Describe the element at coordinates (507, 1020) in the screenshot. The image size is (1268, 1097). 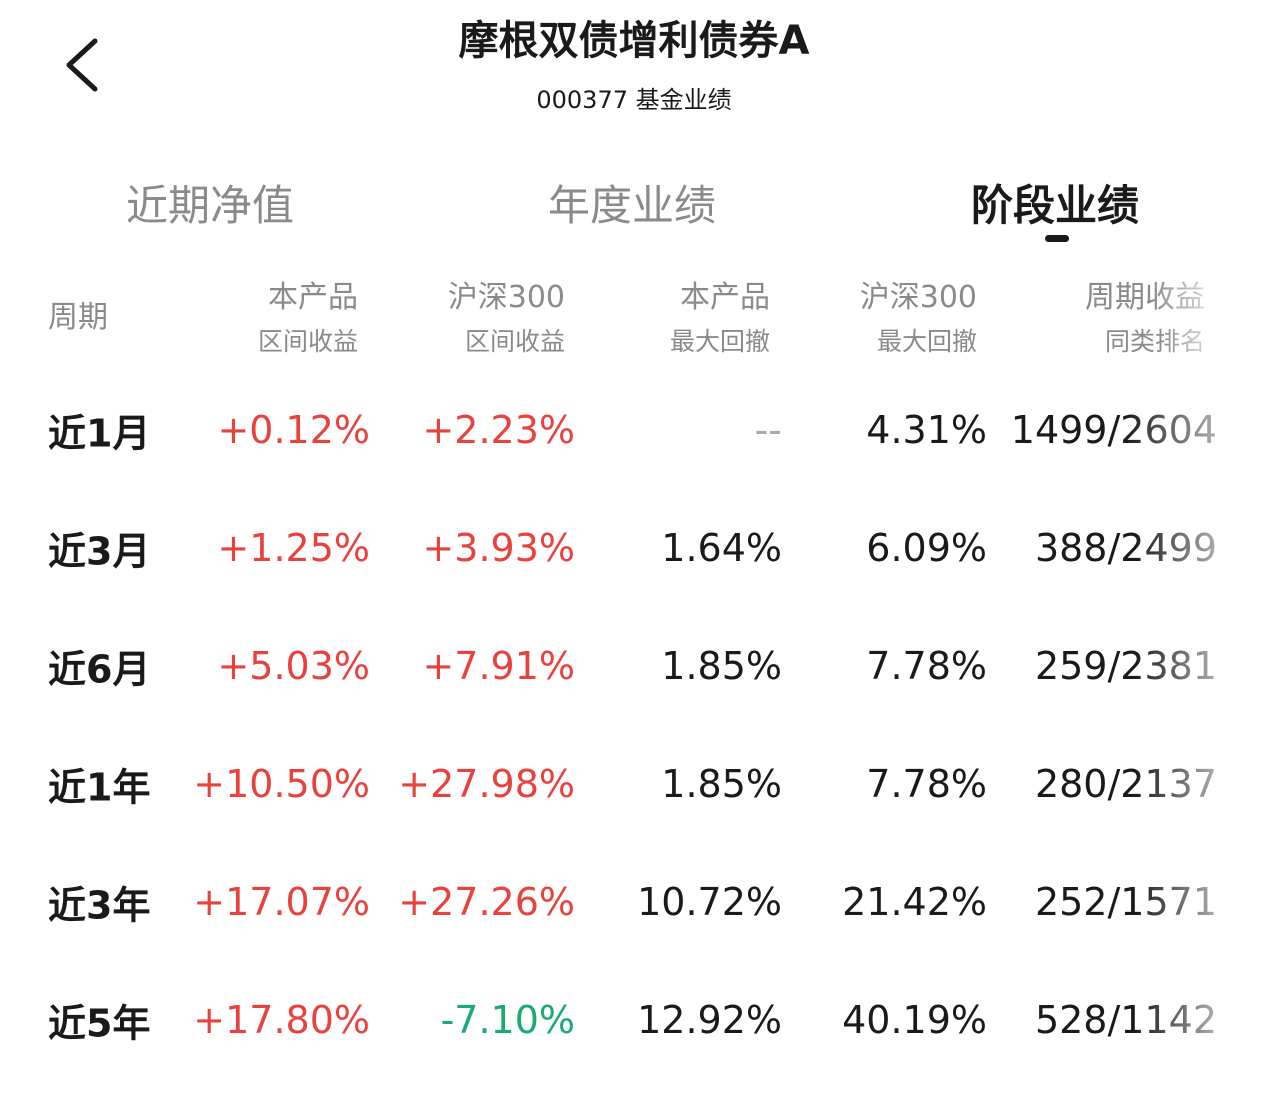
I see `table-cell: -7.10%` at that location.